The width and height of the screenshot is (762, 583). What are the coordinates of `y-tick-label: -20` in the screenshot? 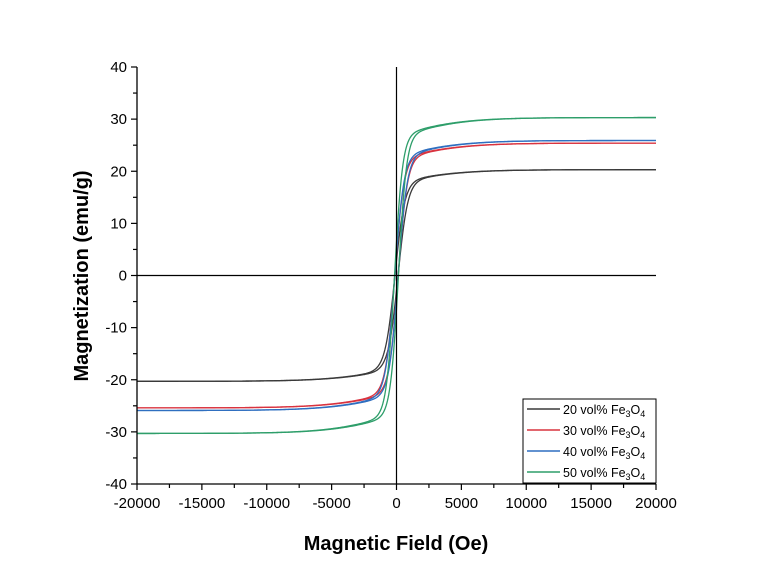 It's located at (116, 380).